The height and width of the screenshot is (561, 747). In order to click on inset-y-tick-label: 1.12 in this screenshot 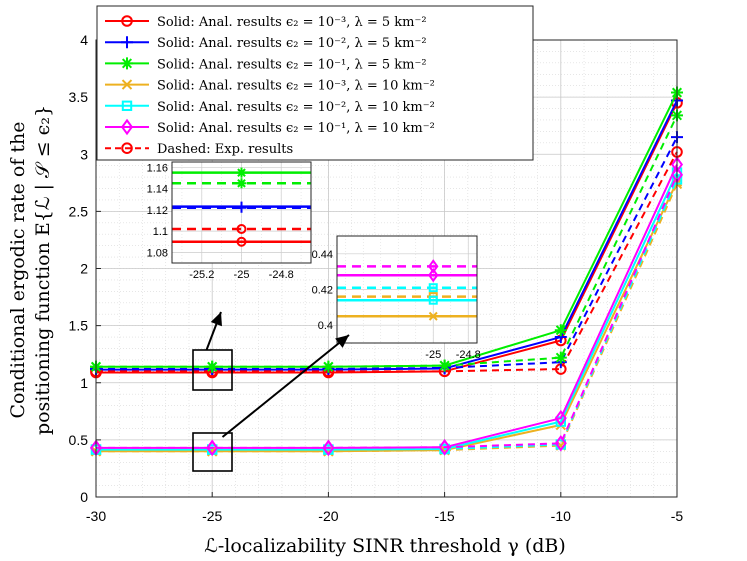, I will do `click(157, 211)`.